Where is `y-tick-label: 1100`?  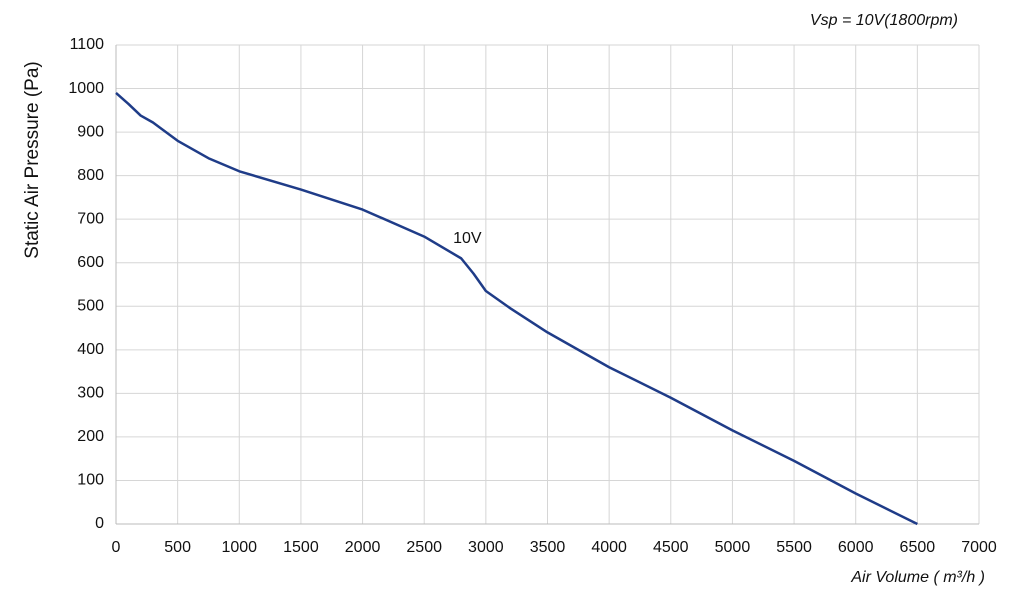
y-tick-label: 1100 is located at coordinates (87, 44).